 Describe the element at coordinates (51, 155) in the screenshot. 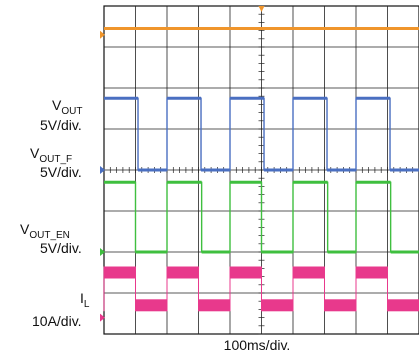

I see `channel-label-vout-f-name: VOUT_F` at that location.